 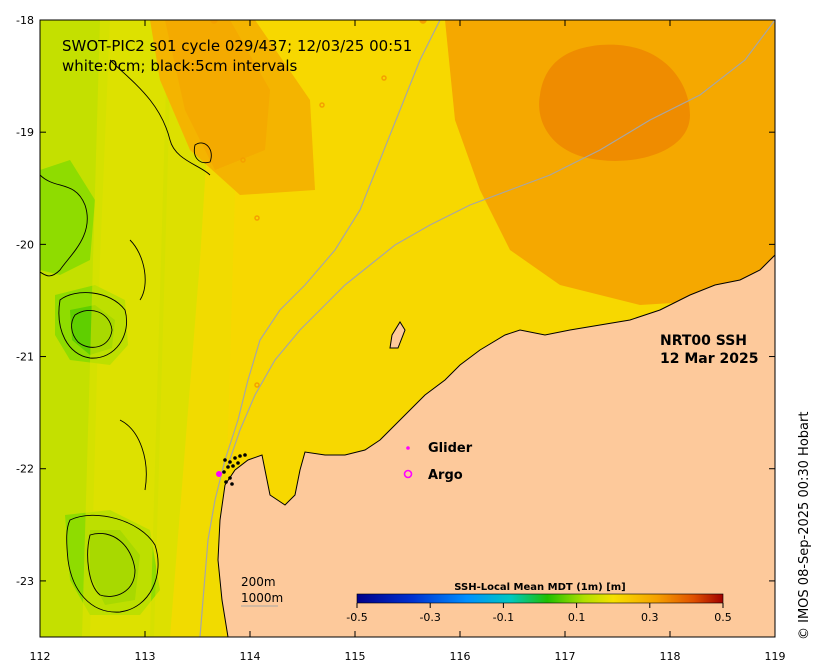 I want to click on y-tick-label: -23, so click(x=25, y=581).